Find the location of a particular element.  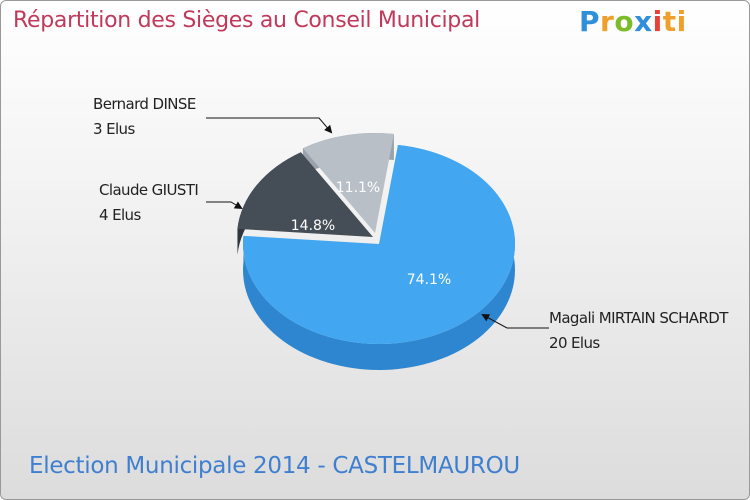

pie-percent-labels: 74.1% 14.8% 11.1% is located at coordinates (371, 234).